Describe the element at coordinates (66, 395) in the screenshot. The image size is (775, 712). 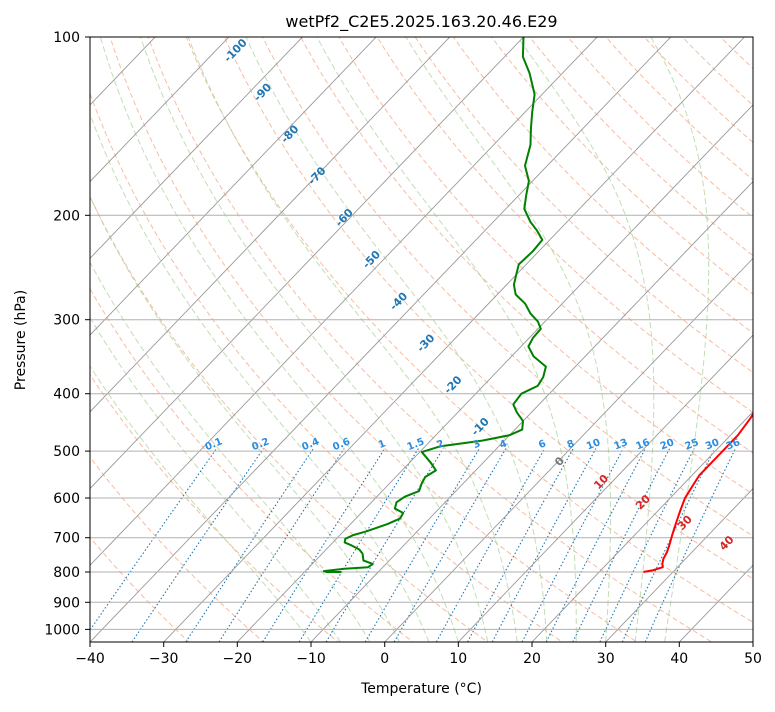
I see `y-tick-label: 400` at that location.